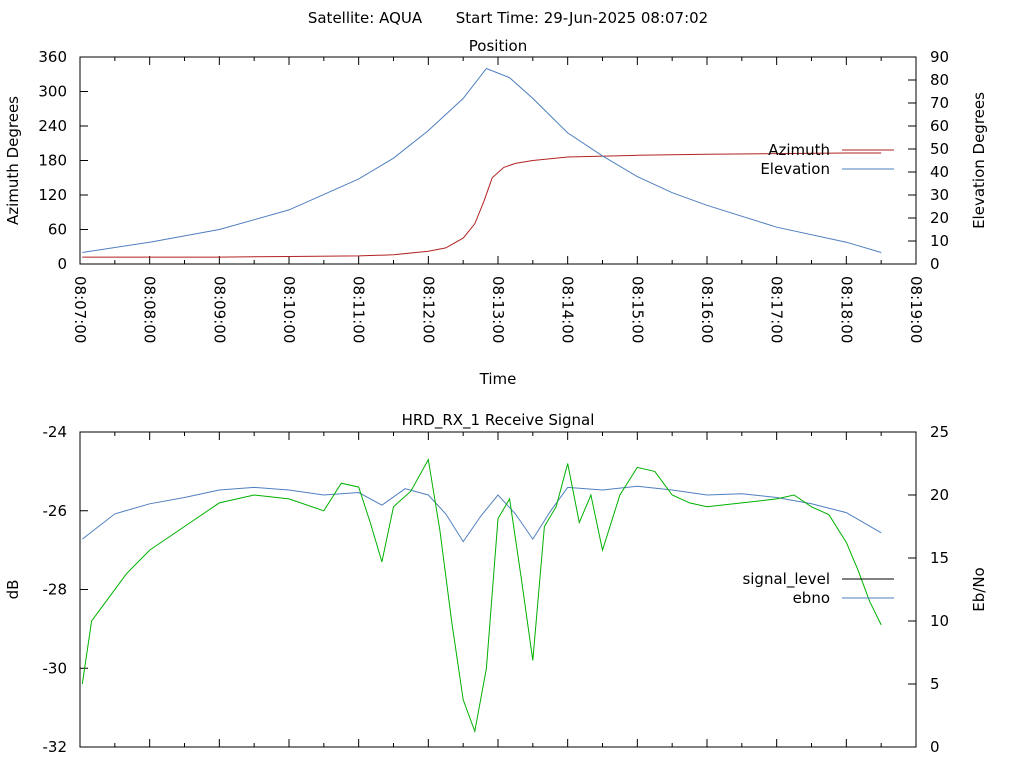 Image resolution: width=1024 pixels, height=768 pixels. What do you see at coordinates (13, 590) in the screenshot?
I see `y-axis-label: dB` at bounding box center [13, 590].